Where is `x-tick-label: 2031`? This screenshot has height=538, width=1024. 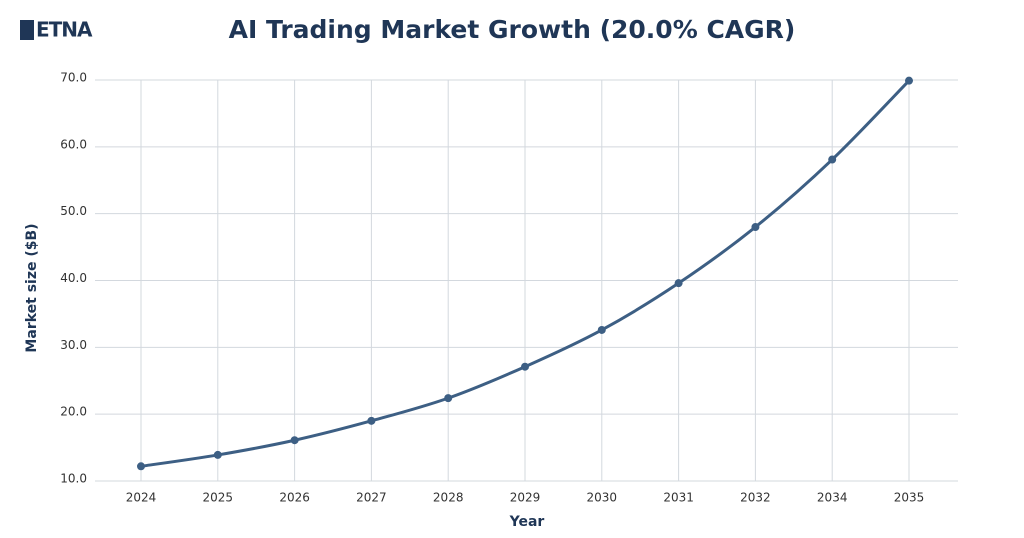
x-tick-label: 2031 is located at coordinates (678, 498).